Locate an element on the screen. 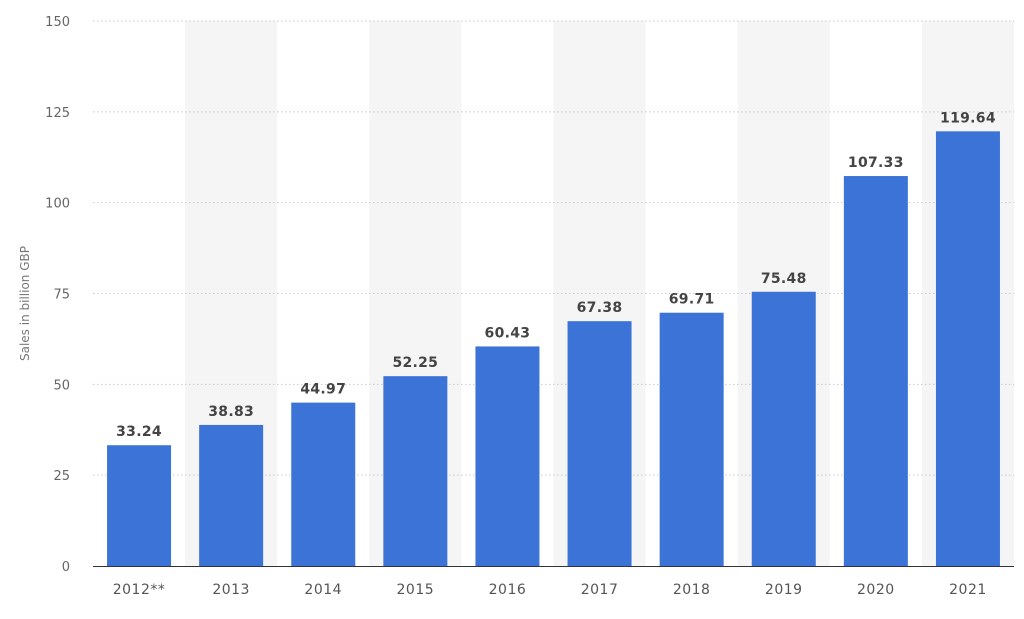 The width and height of the screenshot is (1024, 619). x-tick-label: 2012** is located at coordinates (139, 590).